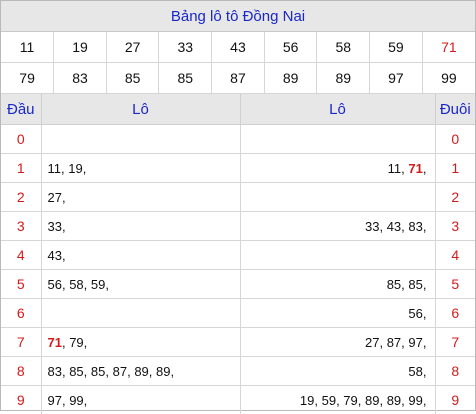 The width and height of the screenshot is (476, 414). Describe the element at coordinates (448, 78) in the screenshot. I see `result-number: 99` at that location.